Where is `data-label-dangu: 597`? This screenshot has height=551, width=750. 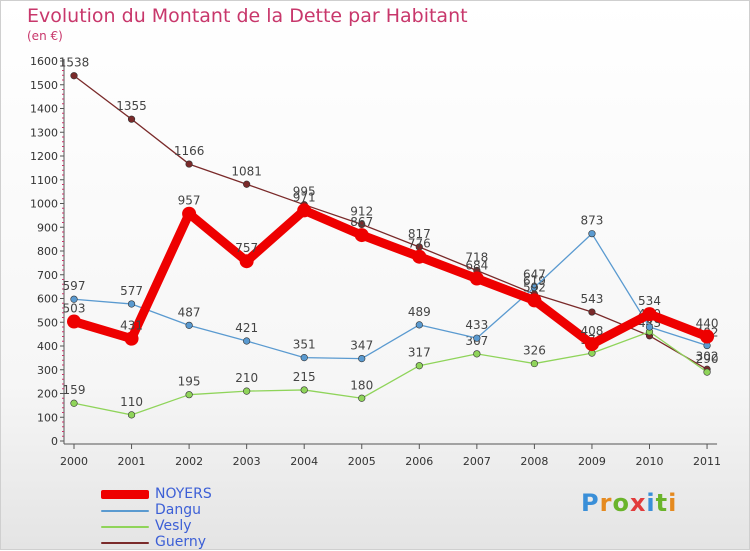 data-label-dangu: 597 is located at coordinates (74, 286).